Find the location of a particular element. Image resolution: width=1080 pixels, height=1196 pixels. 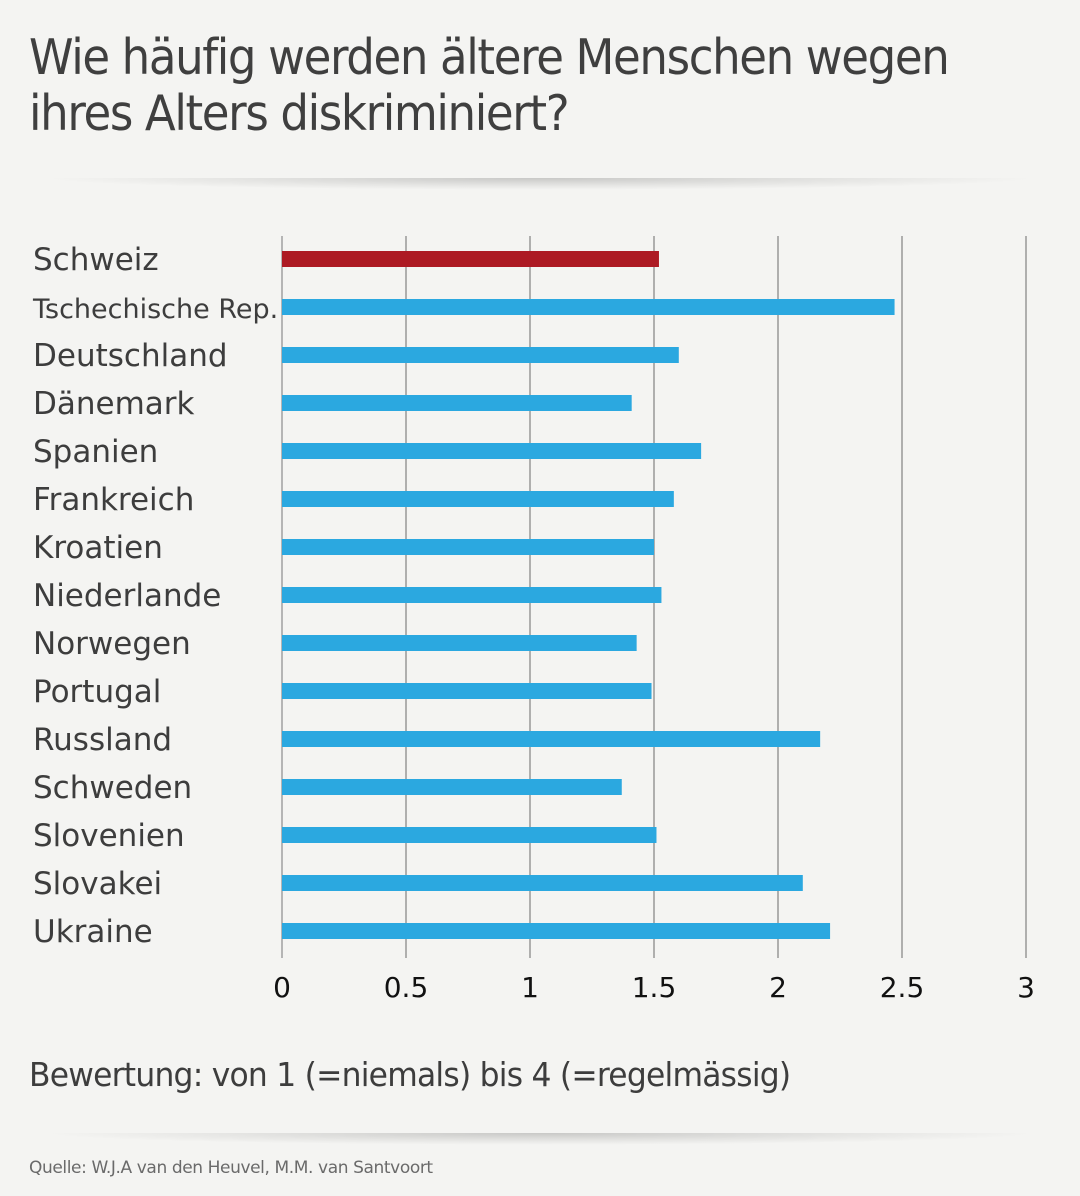

bar-tschechische-rep- is located at coordinates (588, 307).